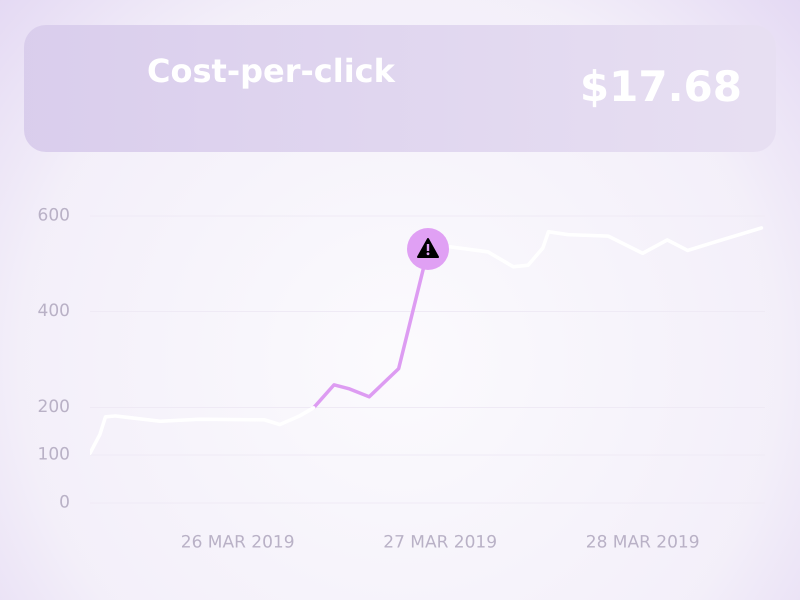 This screenshot has height=600, width=800. What do you see at coordinates (54, 215) in the screenshot?
I see `y-tick-label: 600` at bounding box center [54, 215].